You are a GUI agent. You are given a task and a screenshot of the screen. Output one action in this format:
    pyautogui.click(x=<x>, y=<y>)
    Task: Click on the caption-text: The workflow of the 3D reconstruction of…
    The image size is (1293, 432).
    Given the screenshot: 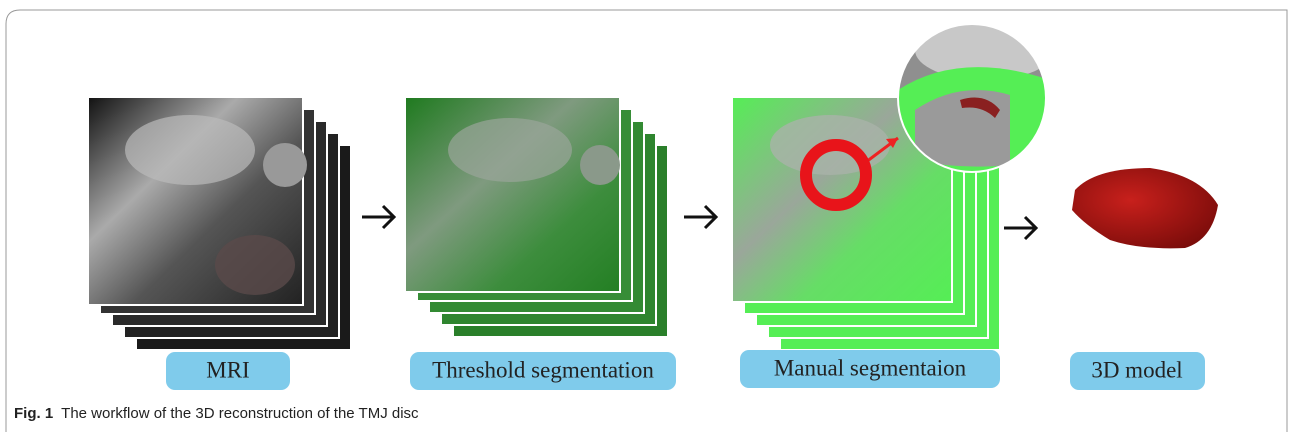 What is the action you would take?
    pyautogui.click(x=240, y=413)
    